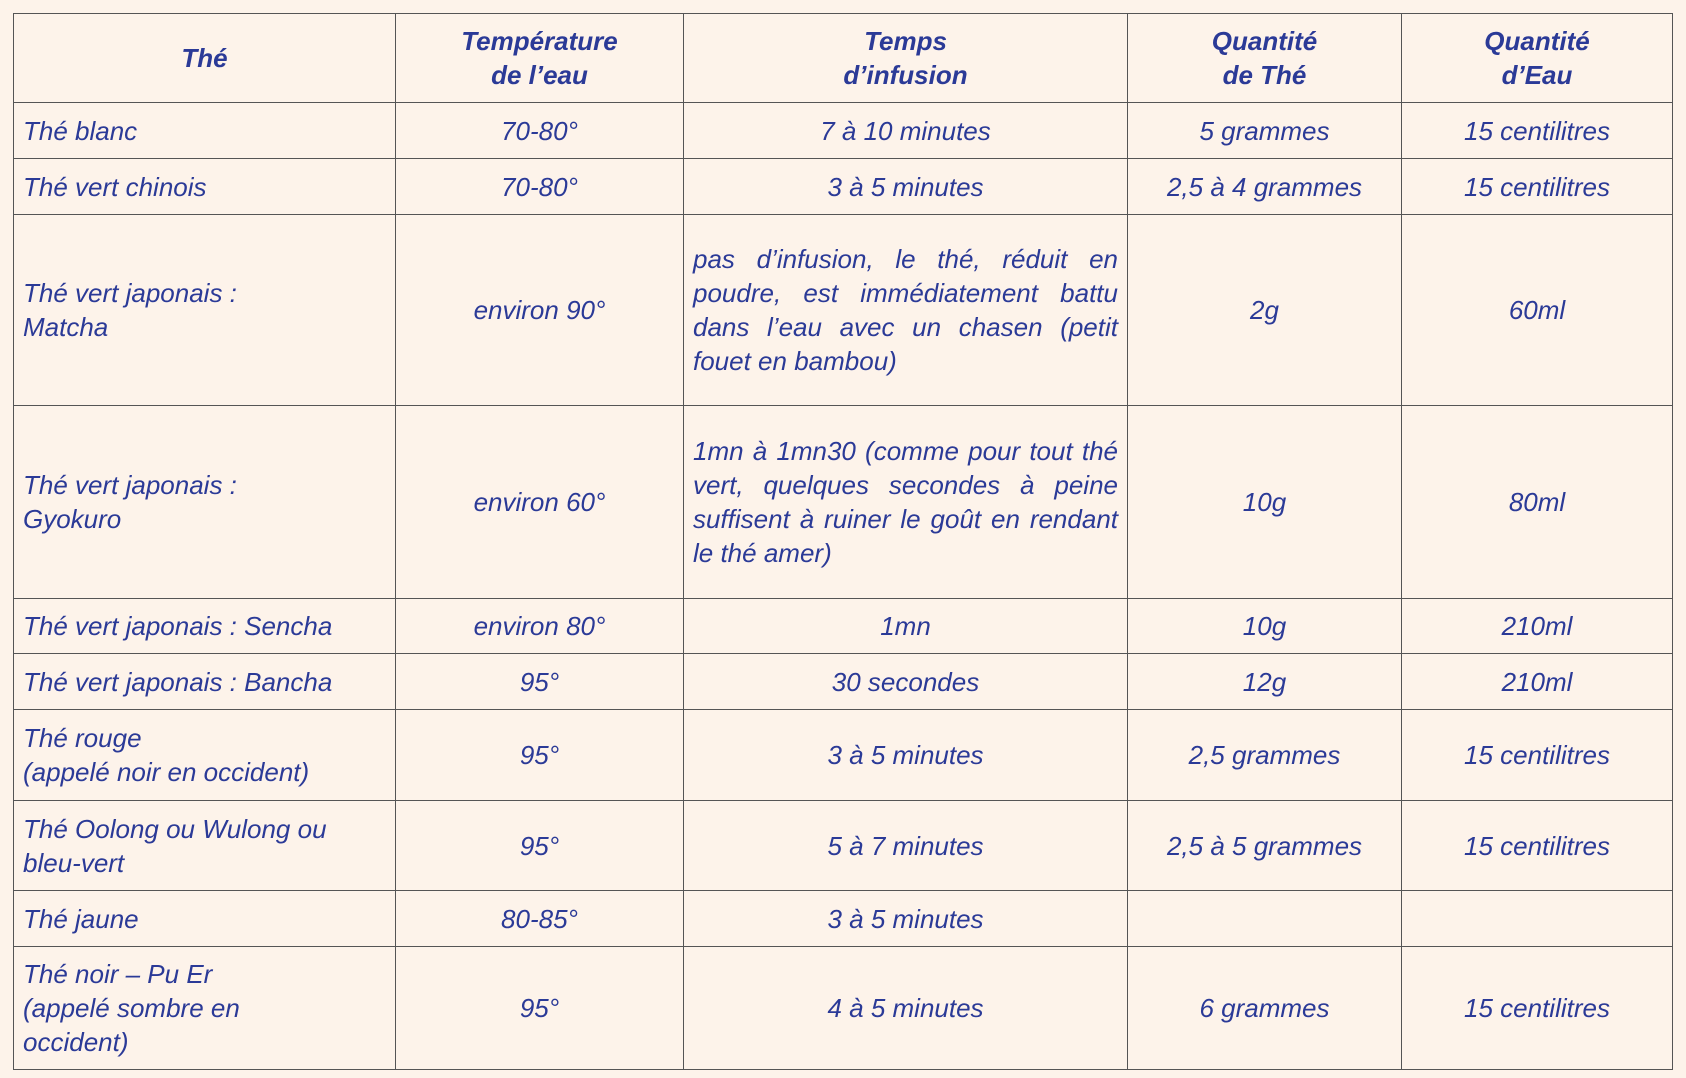  What do you see at coordinates (204, 681) in the screenshot?
I see `table-cell: Thé vert japonais : Bancha` at bounding box center [204, 681].